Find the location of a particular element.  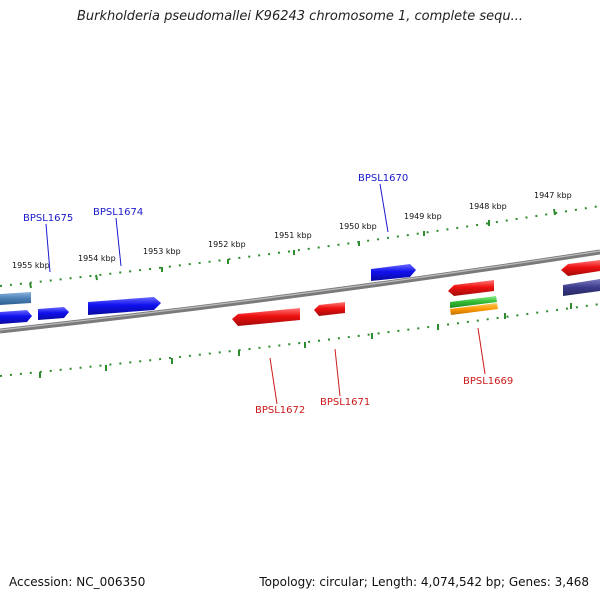

label-bpsl1672: BPSL1672 is located at coordinates (280, 410).